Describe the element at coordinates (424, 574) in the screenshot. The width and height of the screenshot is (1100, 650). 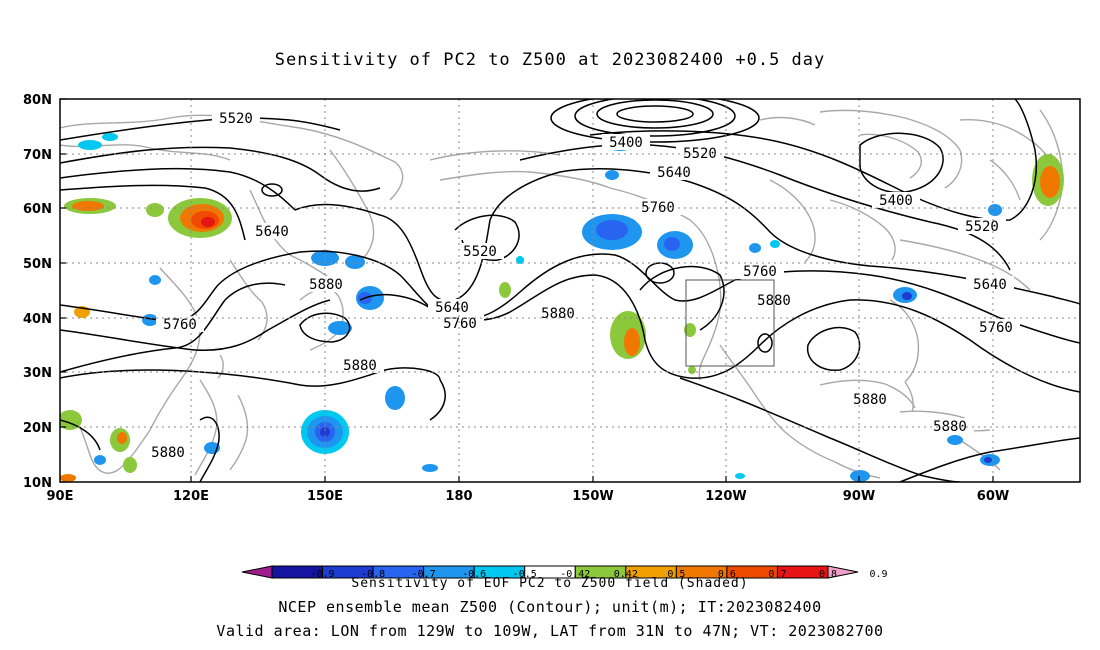
I see `colorbar-tick-label: -0.7` at that location.